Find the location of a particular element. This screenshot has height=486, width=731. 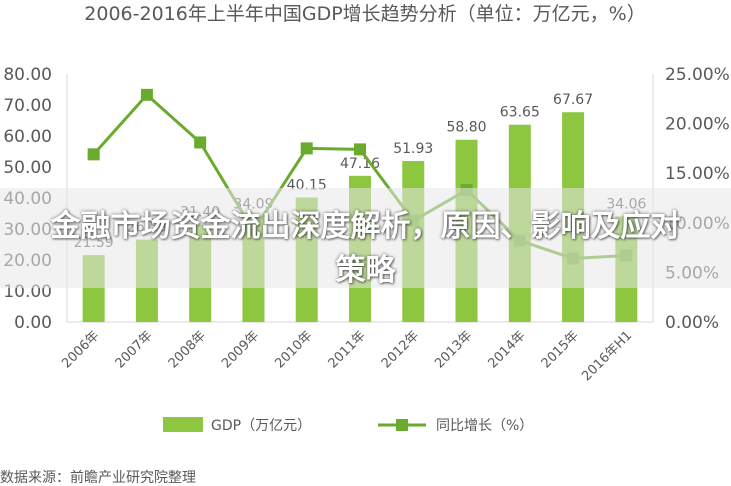

gdp-bar-label: 63.65 is located at coordinates (520, 113).